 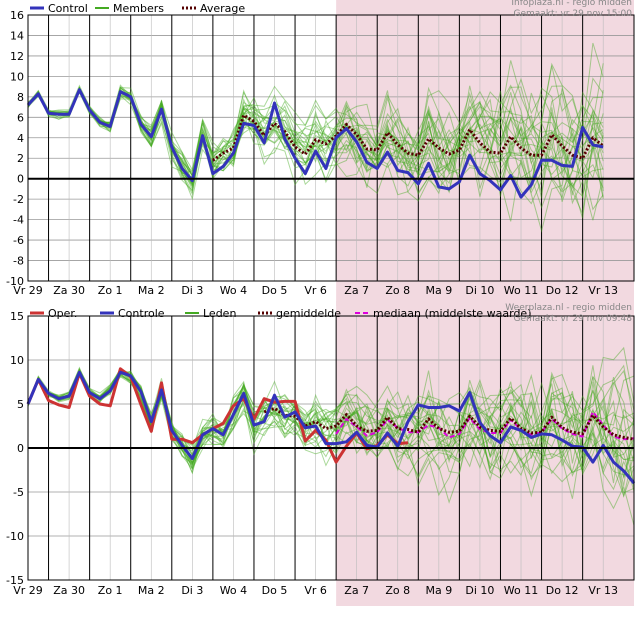 What do you see at coordinates (20, 138) in the screenshot?
I see `y-tick-label: 4` at bounding box center [20, 138].